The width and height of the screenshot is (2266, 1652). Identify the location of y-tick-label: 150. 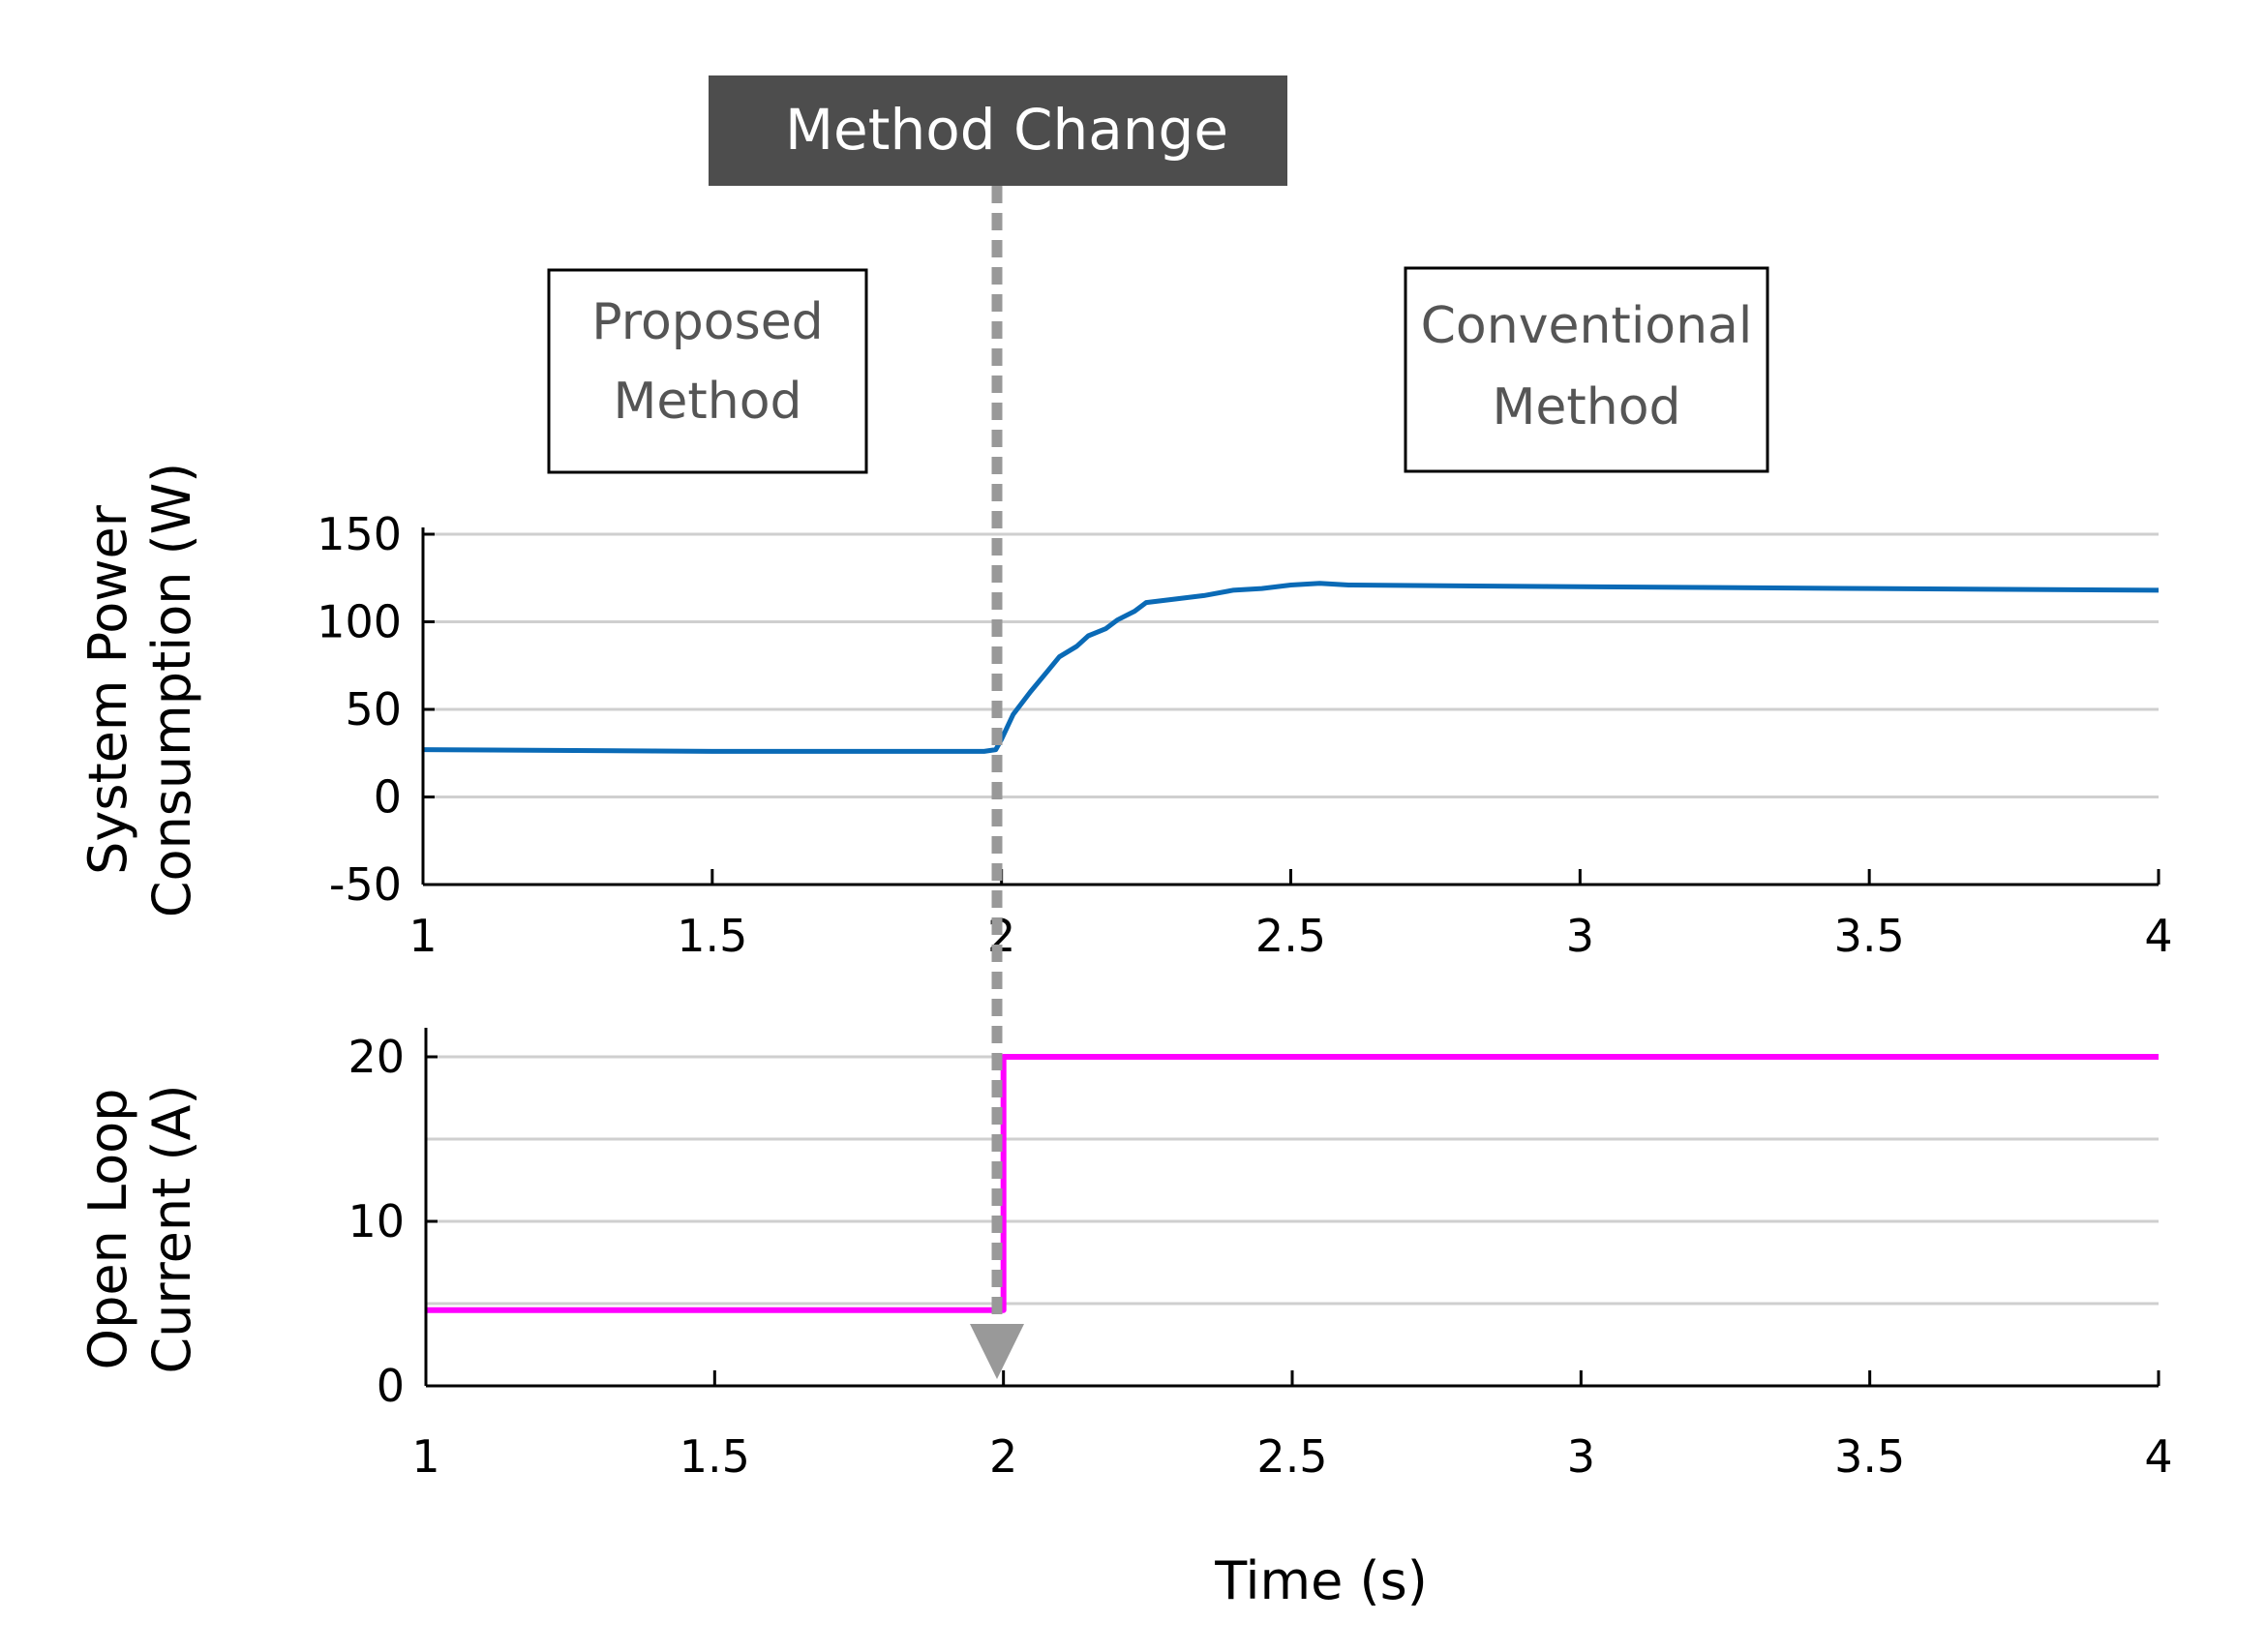
(360, 534).